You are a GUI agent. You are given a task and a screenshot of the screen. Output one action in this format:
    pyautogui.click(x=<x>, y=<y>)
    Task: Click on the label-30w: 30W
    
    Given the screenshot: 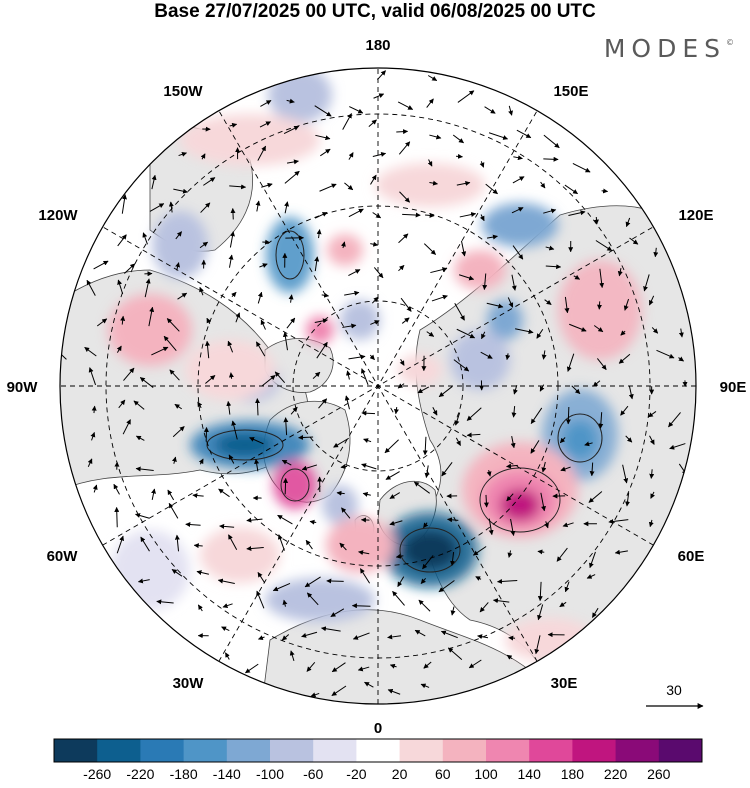 What is the action you would take?
    pyautogui.click(x=189, y=683)
    